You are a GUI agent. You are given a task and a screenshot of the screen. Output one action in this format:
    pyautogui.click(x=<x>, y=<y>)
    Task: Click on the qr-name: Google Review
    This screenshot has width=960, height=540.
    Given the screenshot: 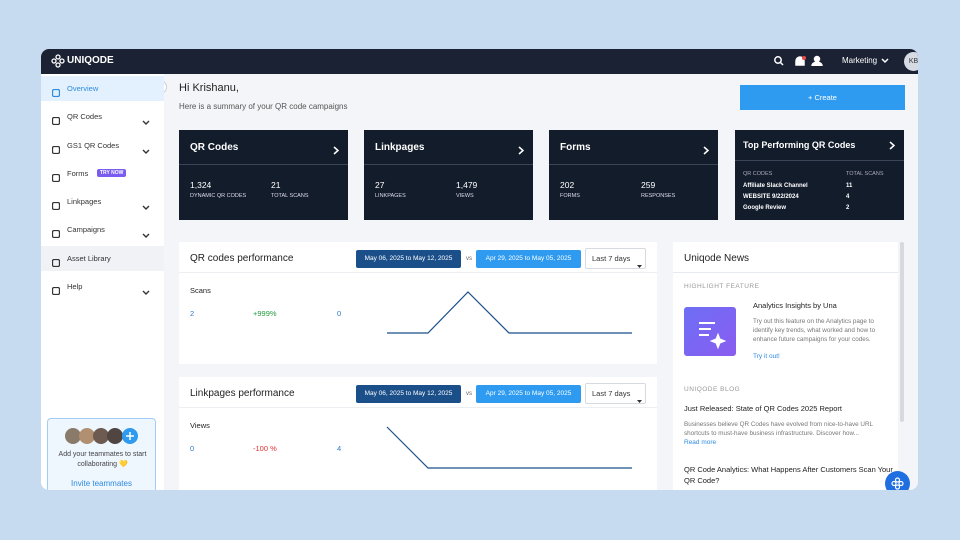 What is the action you would take?
    pyautogui.click(x=765, y=208)
    